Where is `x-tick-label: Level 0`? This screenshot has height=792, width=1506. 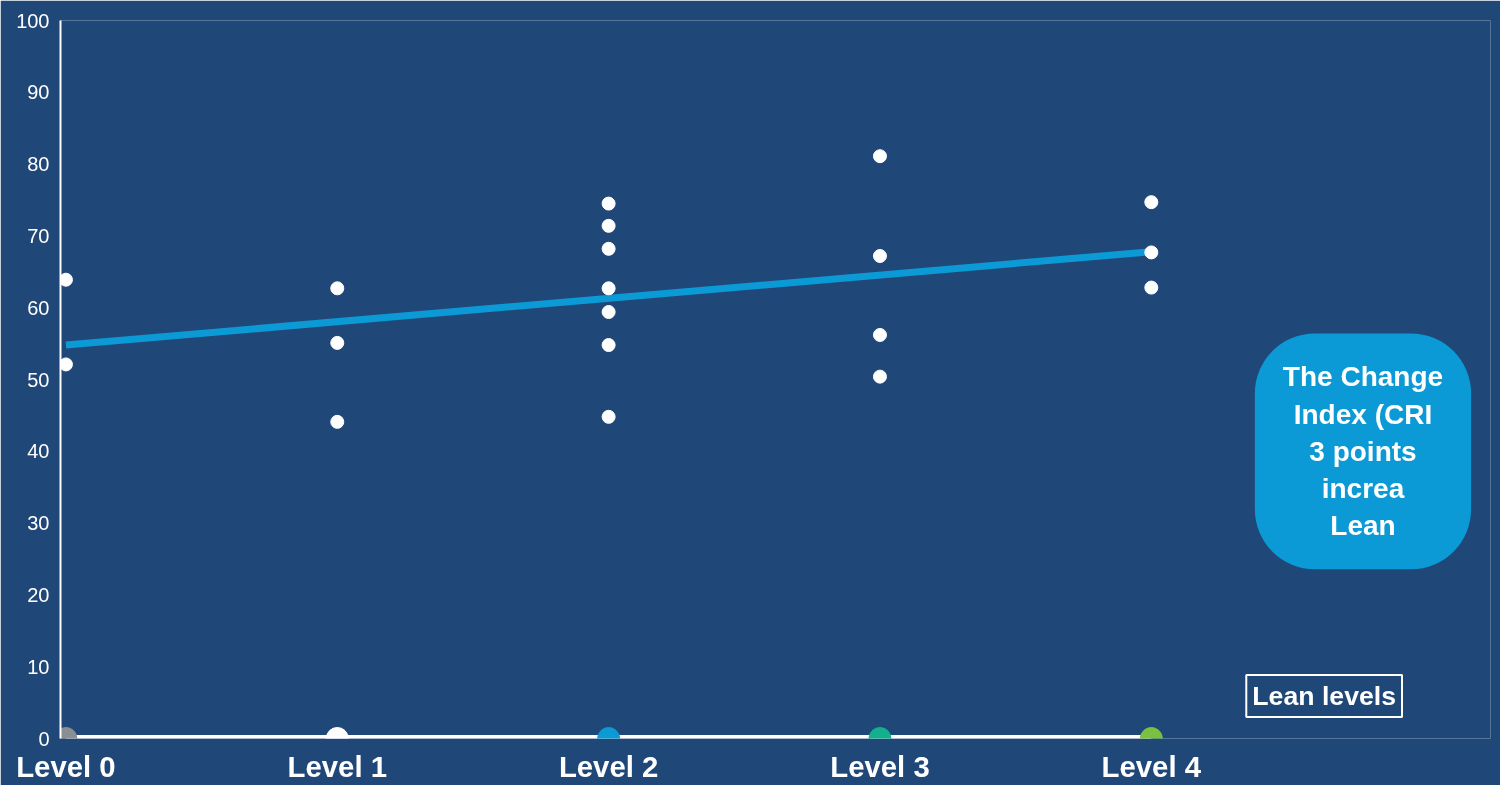
x-tick-label: Level 0 is located at coordinates (66, 766).